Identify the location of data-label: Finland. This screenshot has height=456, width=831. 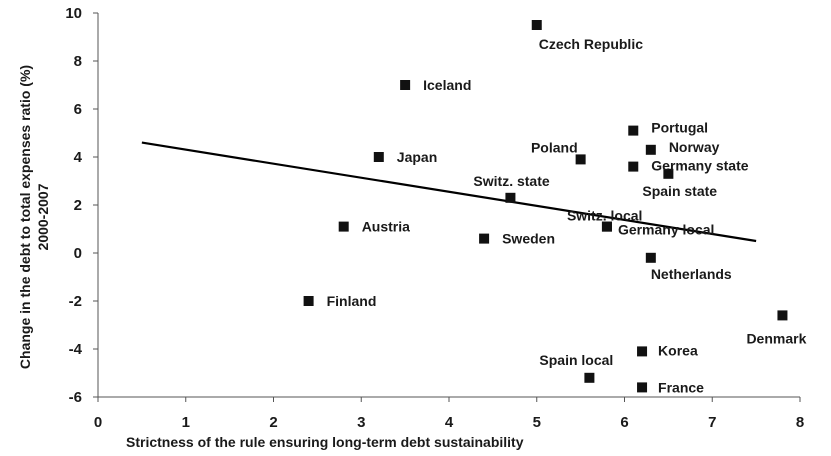
(352, 301).